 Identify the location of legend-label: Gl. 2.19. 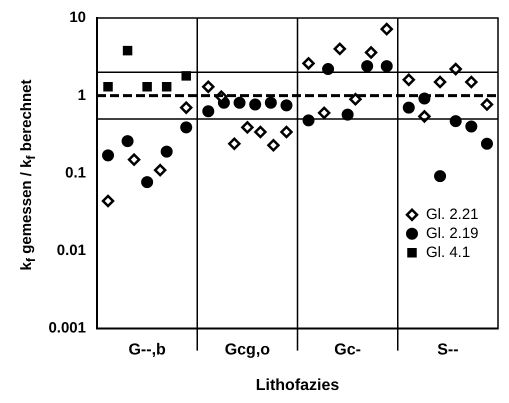
(452, 233).